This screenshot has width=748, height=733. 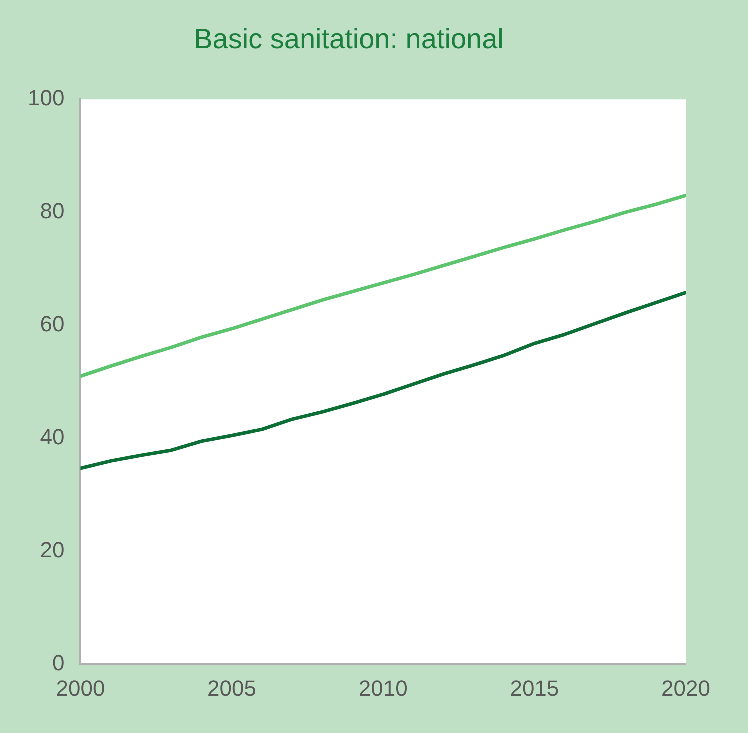 I want to click on x-tick-label: 2020, so click(x=686, y=688).